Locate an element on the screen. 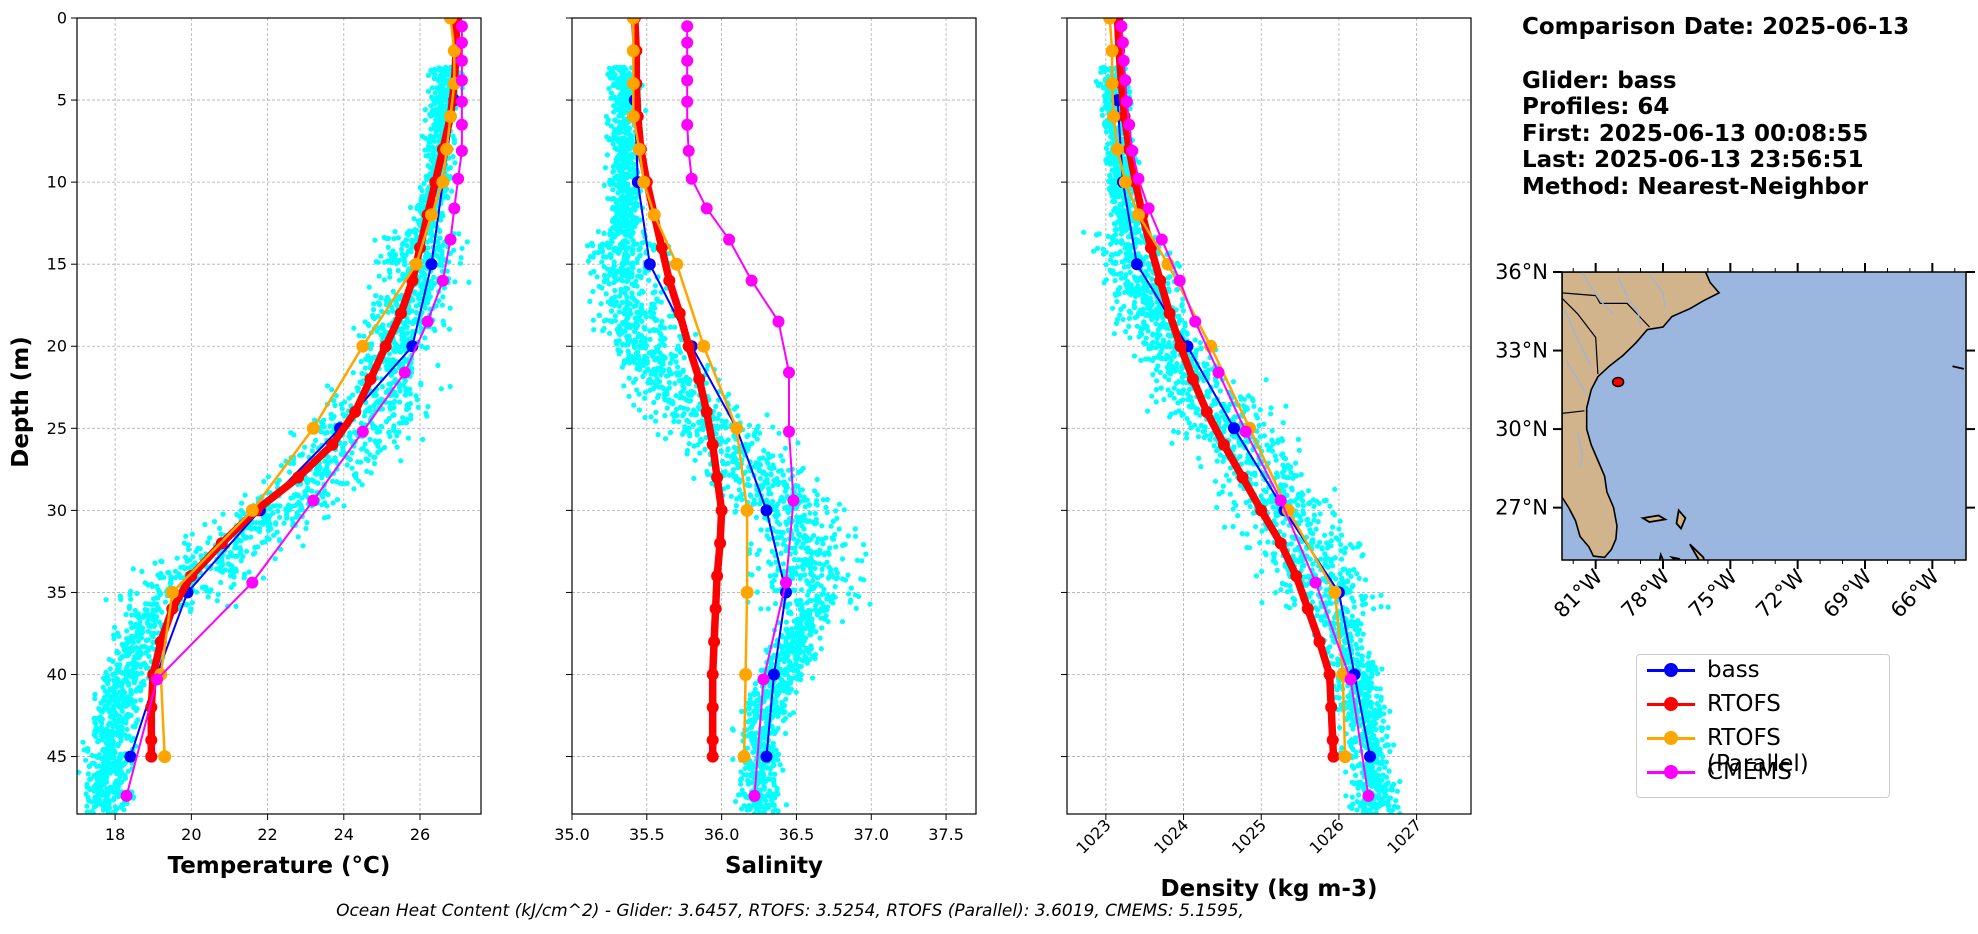 Image resolution: width=1978 pixels, height=934 pixels. y-tick-label: 35 is located at coordinates (57, 592).